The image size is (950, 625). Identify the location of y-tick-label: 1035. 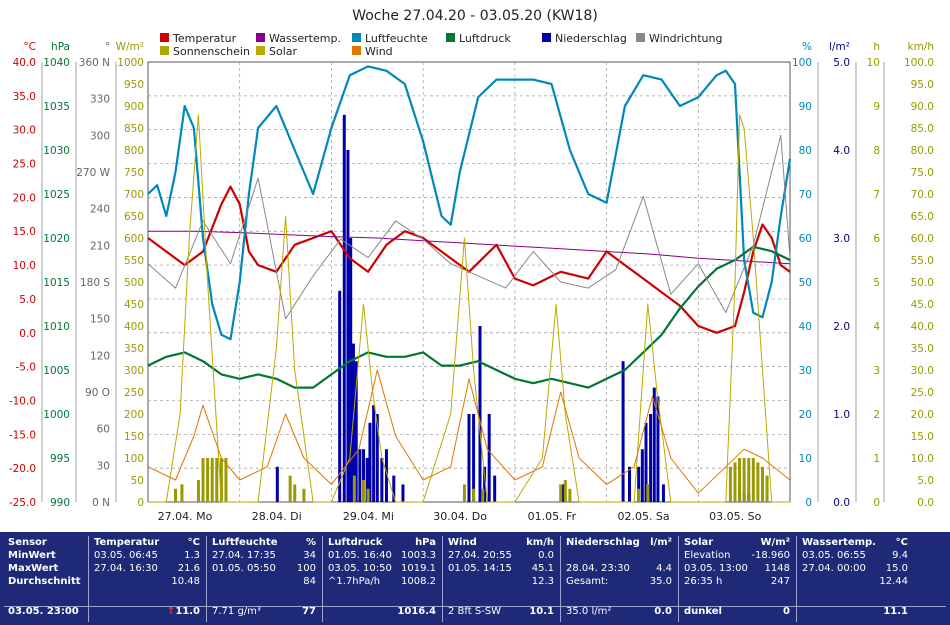
(56, 107).